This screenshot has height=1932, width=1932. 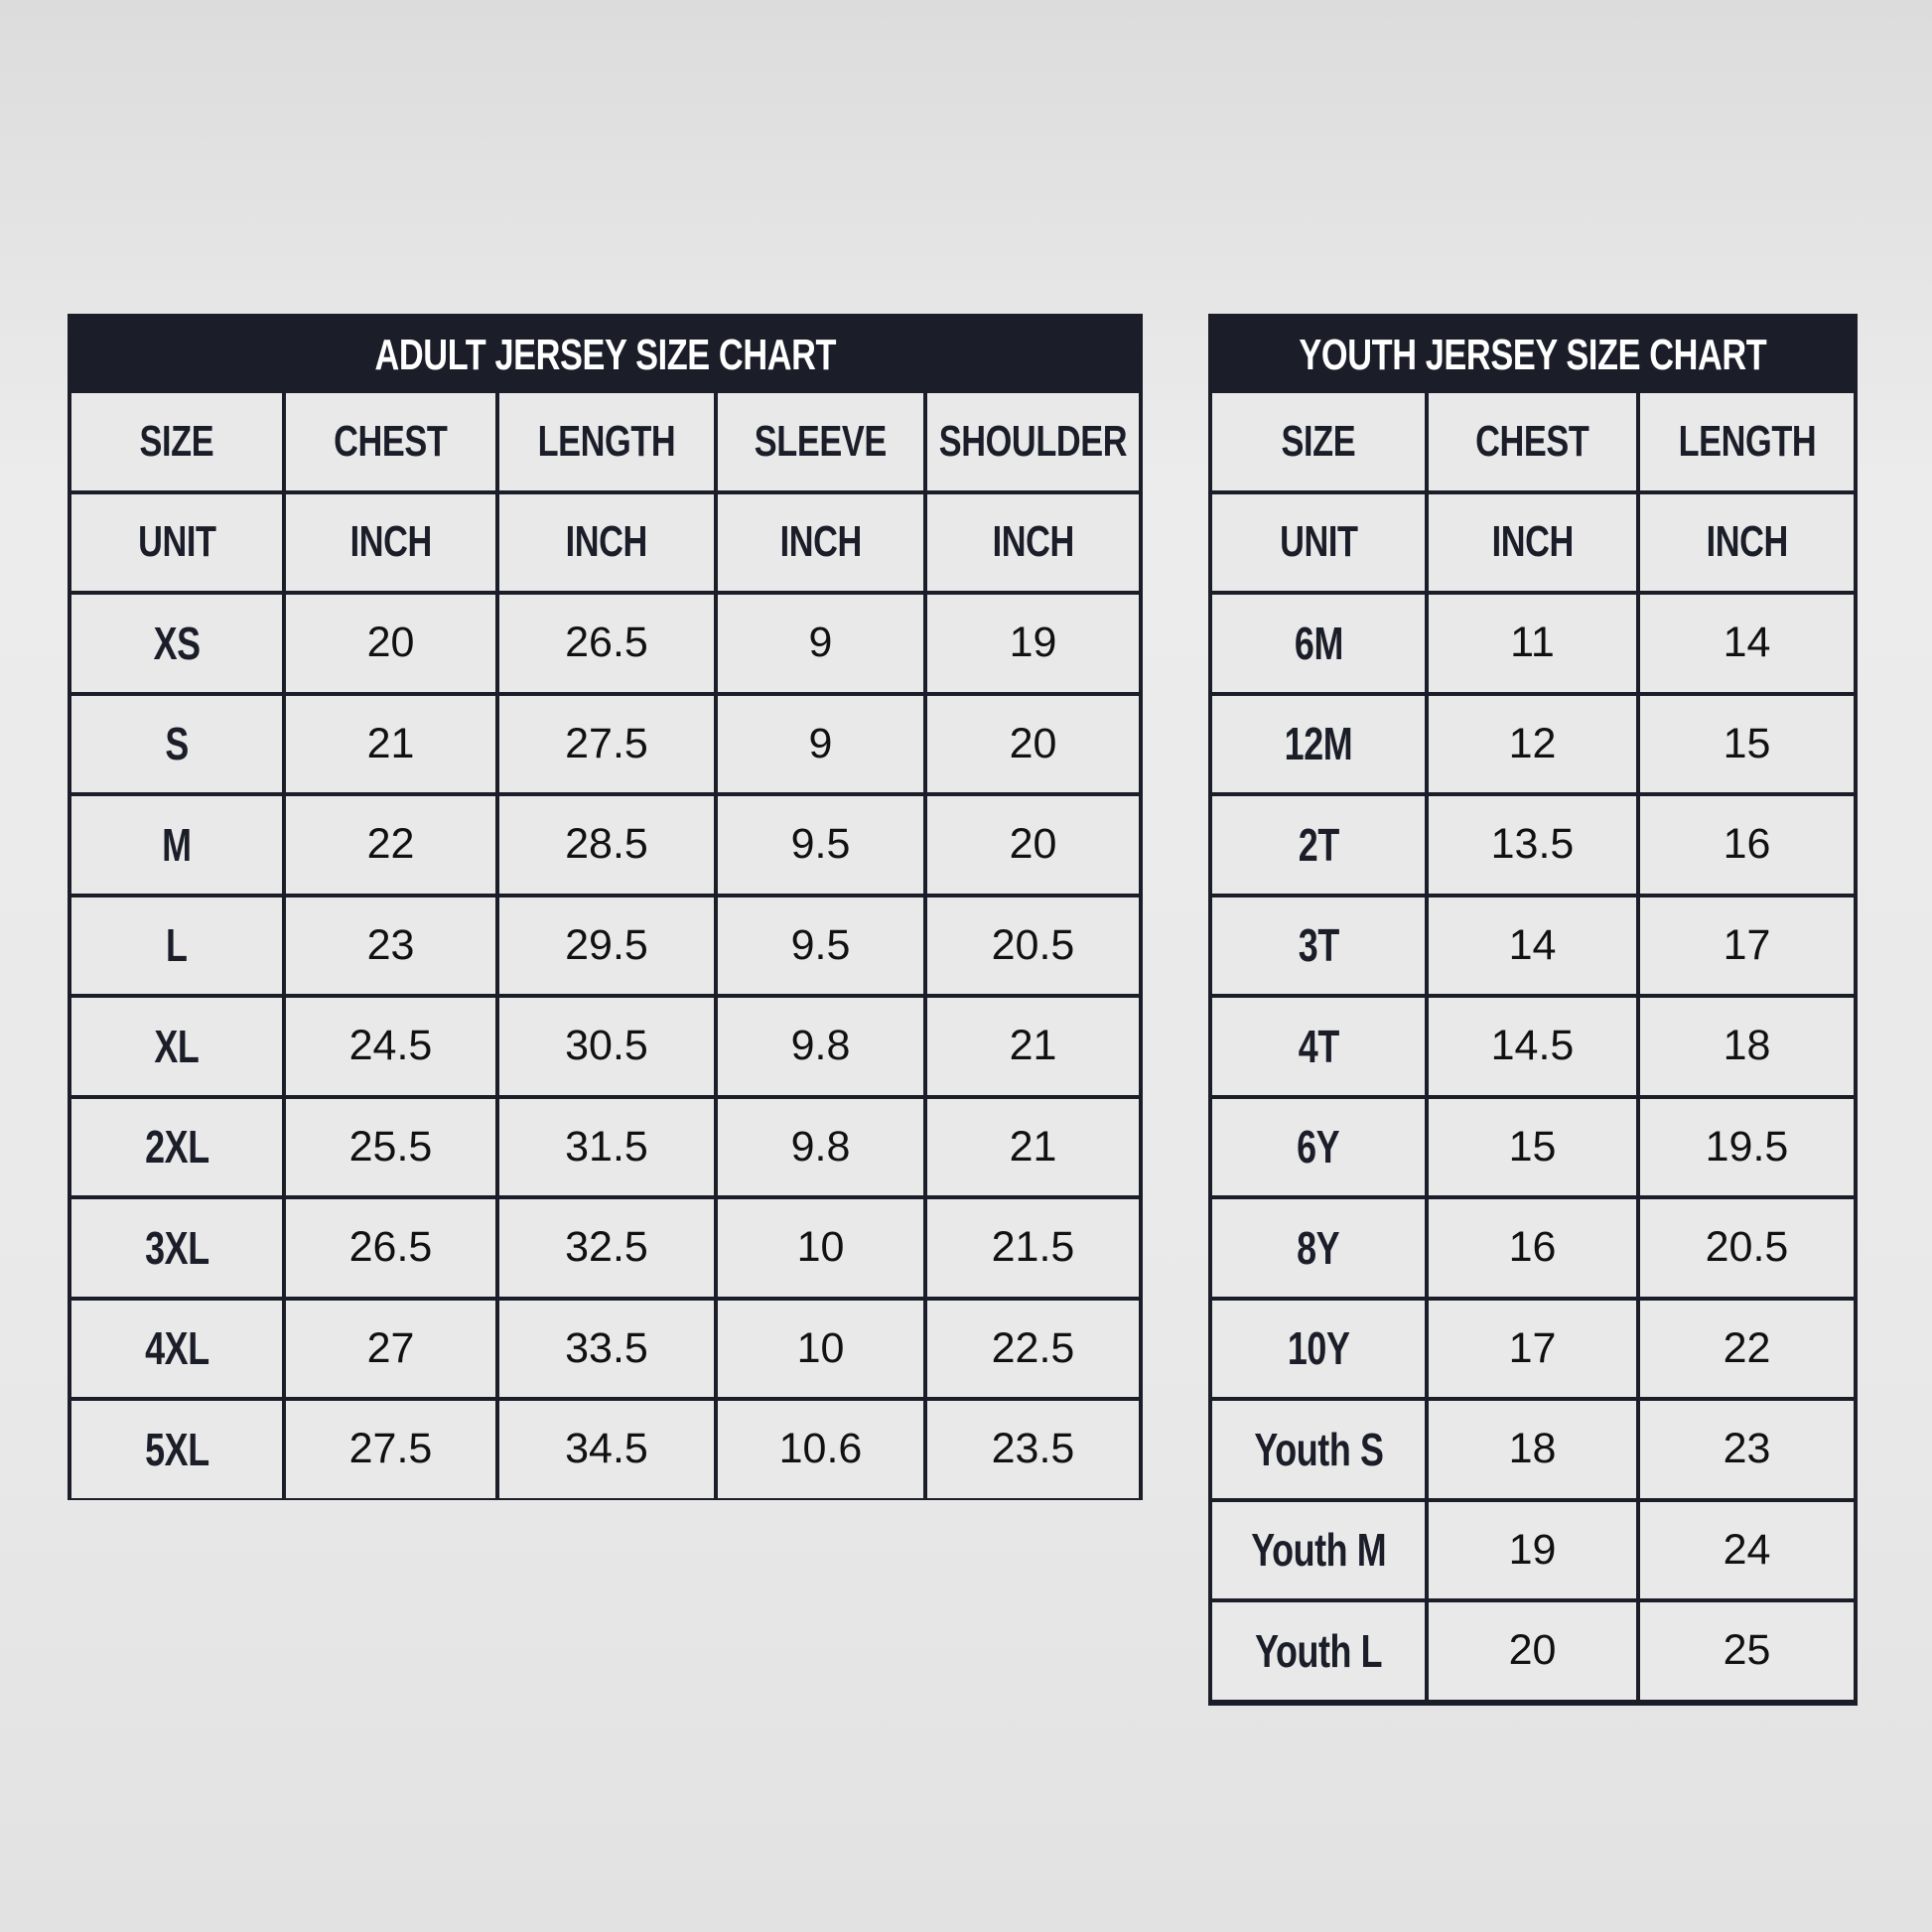 What do you see at coordinates (177, 1046) in the screenshot?
I see `size-label-text: XL` at bounding box center [177, 1046].